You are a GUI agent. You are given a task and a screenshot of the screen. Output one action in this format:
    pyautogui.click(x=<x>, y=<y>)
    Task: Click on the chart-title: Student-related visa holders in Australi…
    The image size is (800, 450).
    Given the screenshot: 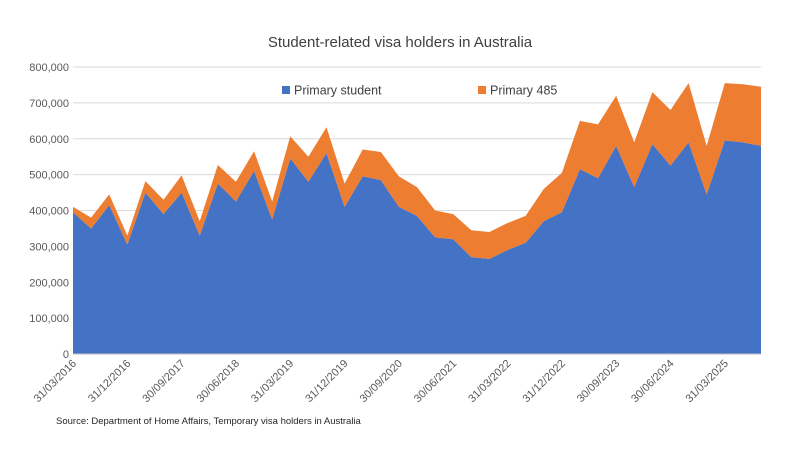 What is the action you would take?
    pyautogui.click(x=400, y=42)
    